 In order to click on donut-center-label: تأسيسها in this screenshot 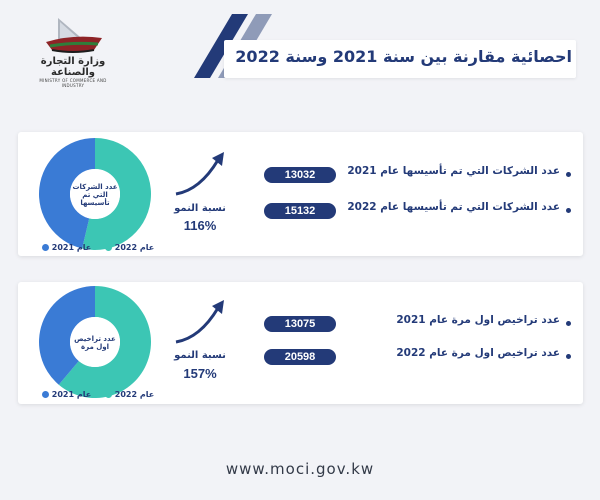, I will do `click(95, 202)`.